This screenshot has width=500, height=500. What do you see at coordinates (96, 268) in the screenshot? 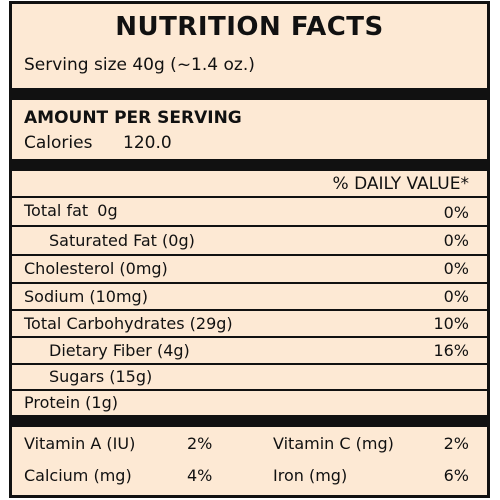
I see `nutrient-name: Cholesterol (0mg)` at bounding box center [96, 268].